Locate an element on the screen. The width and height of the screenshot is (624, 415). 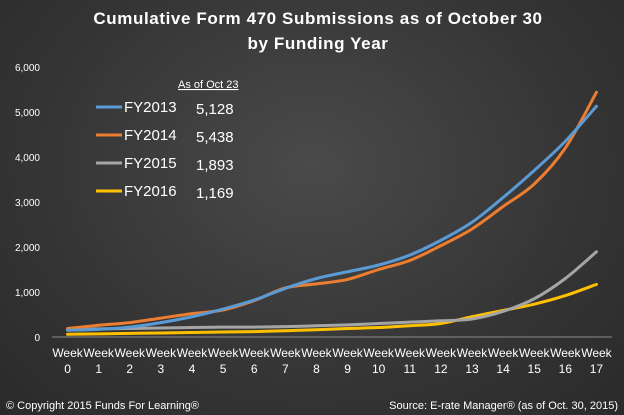
y-tick-label: 3,000 is located at coordinates (27, 203).